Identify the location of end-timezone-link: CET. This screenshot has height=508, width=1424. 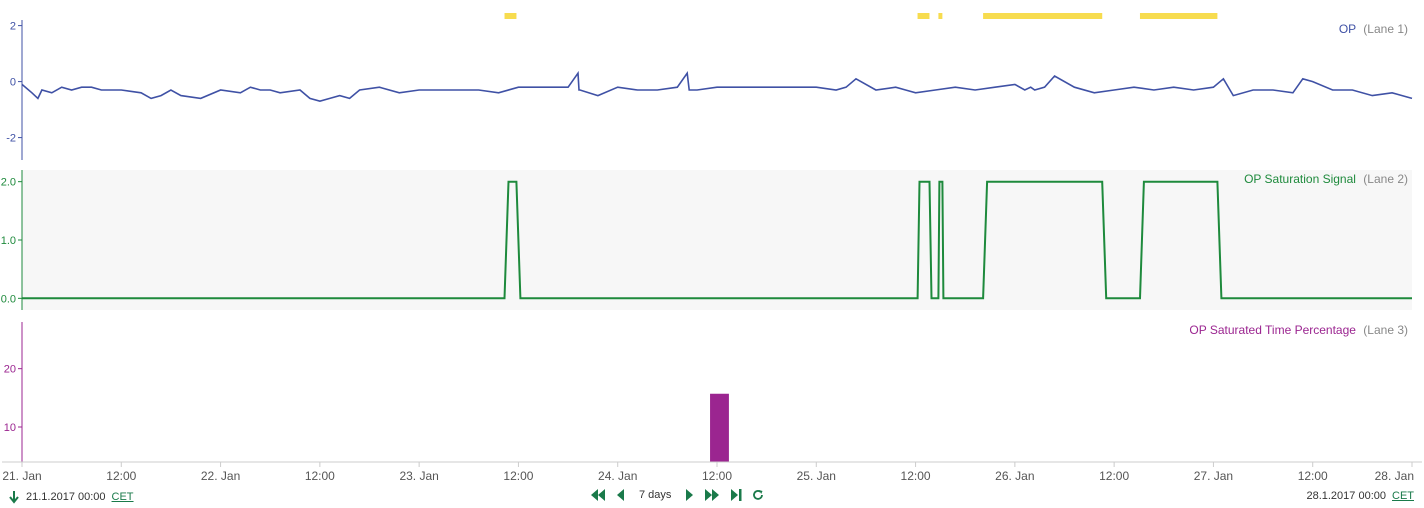
(1403, 496).